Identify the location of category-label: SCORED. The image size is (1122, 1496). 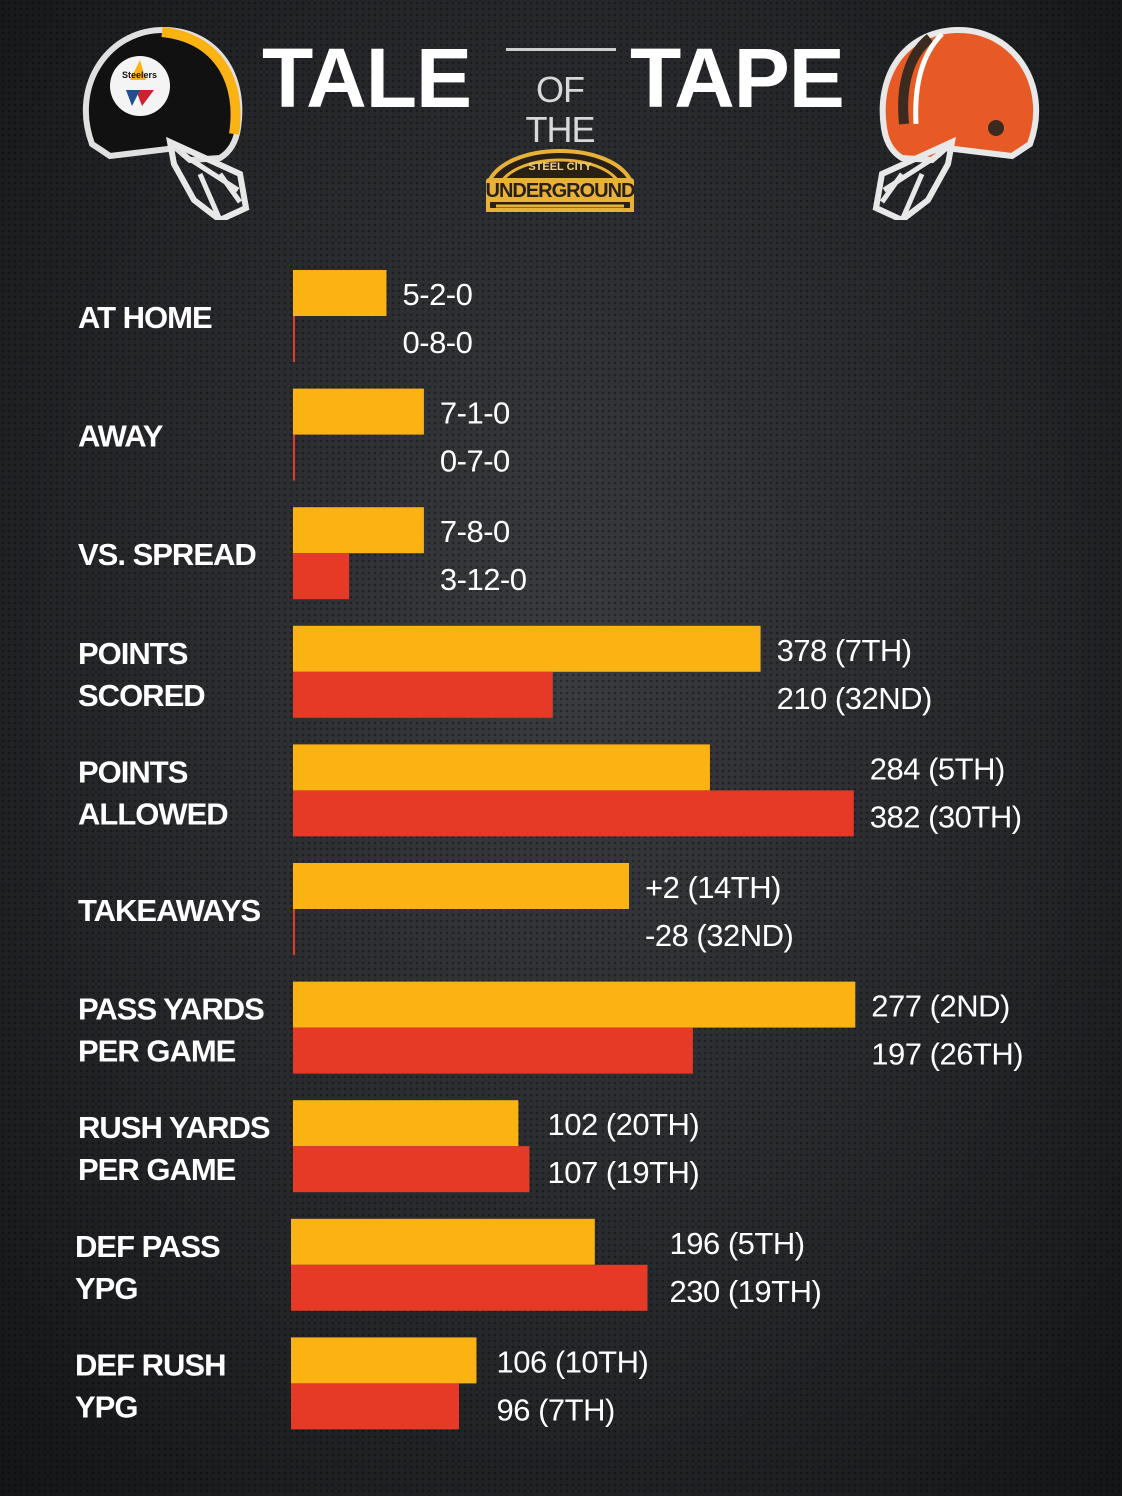
(141, 695).